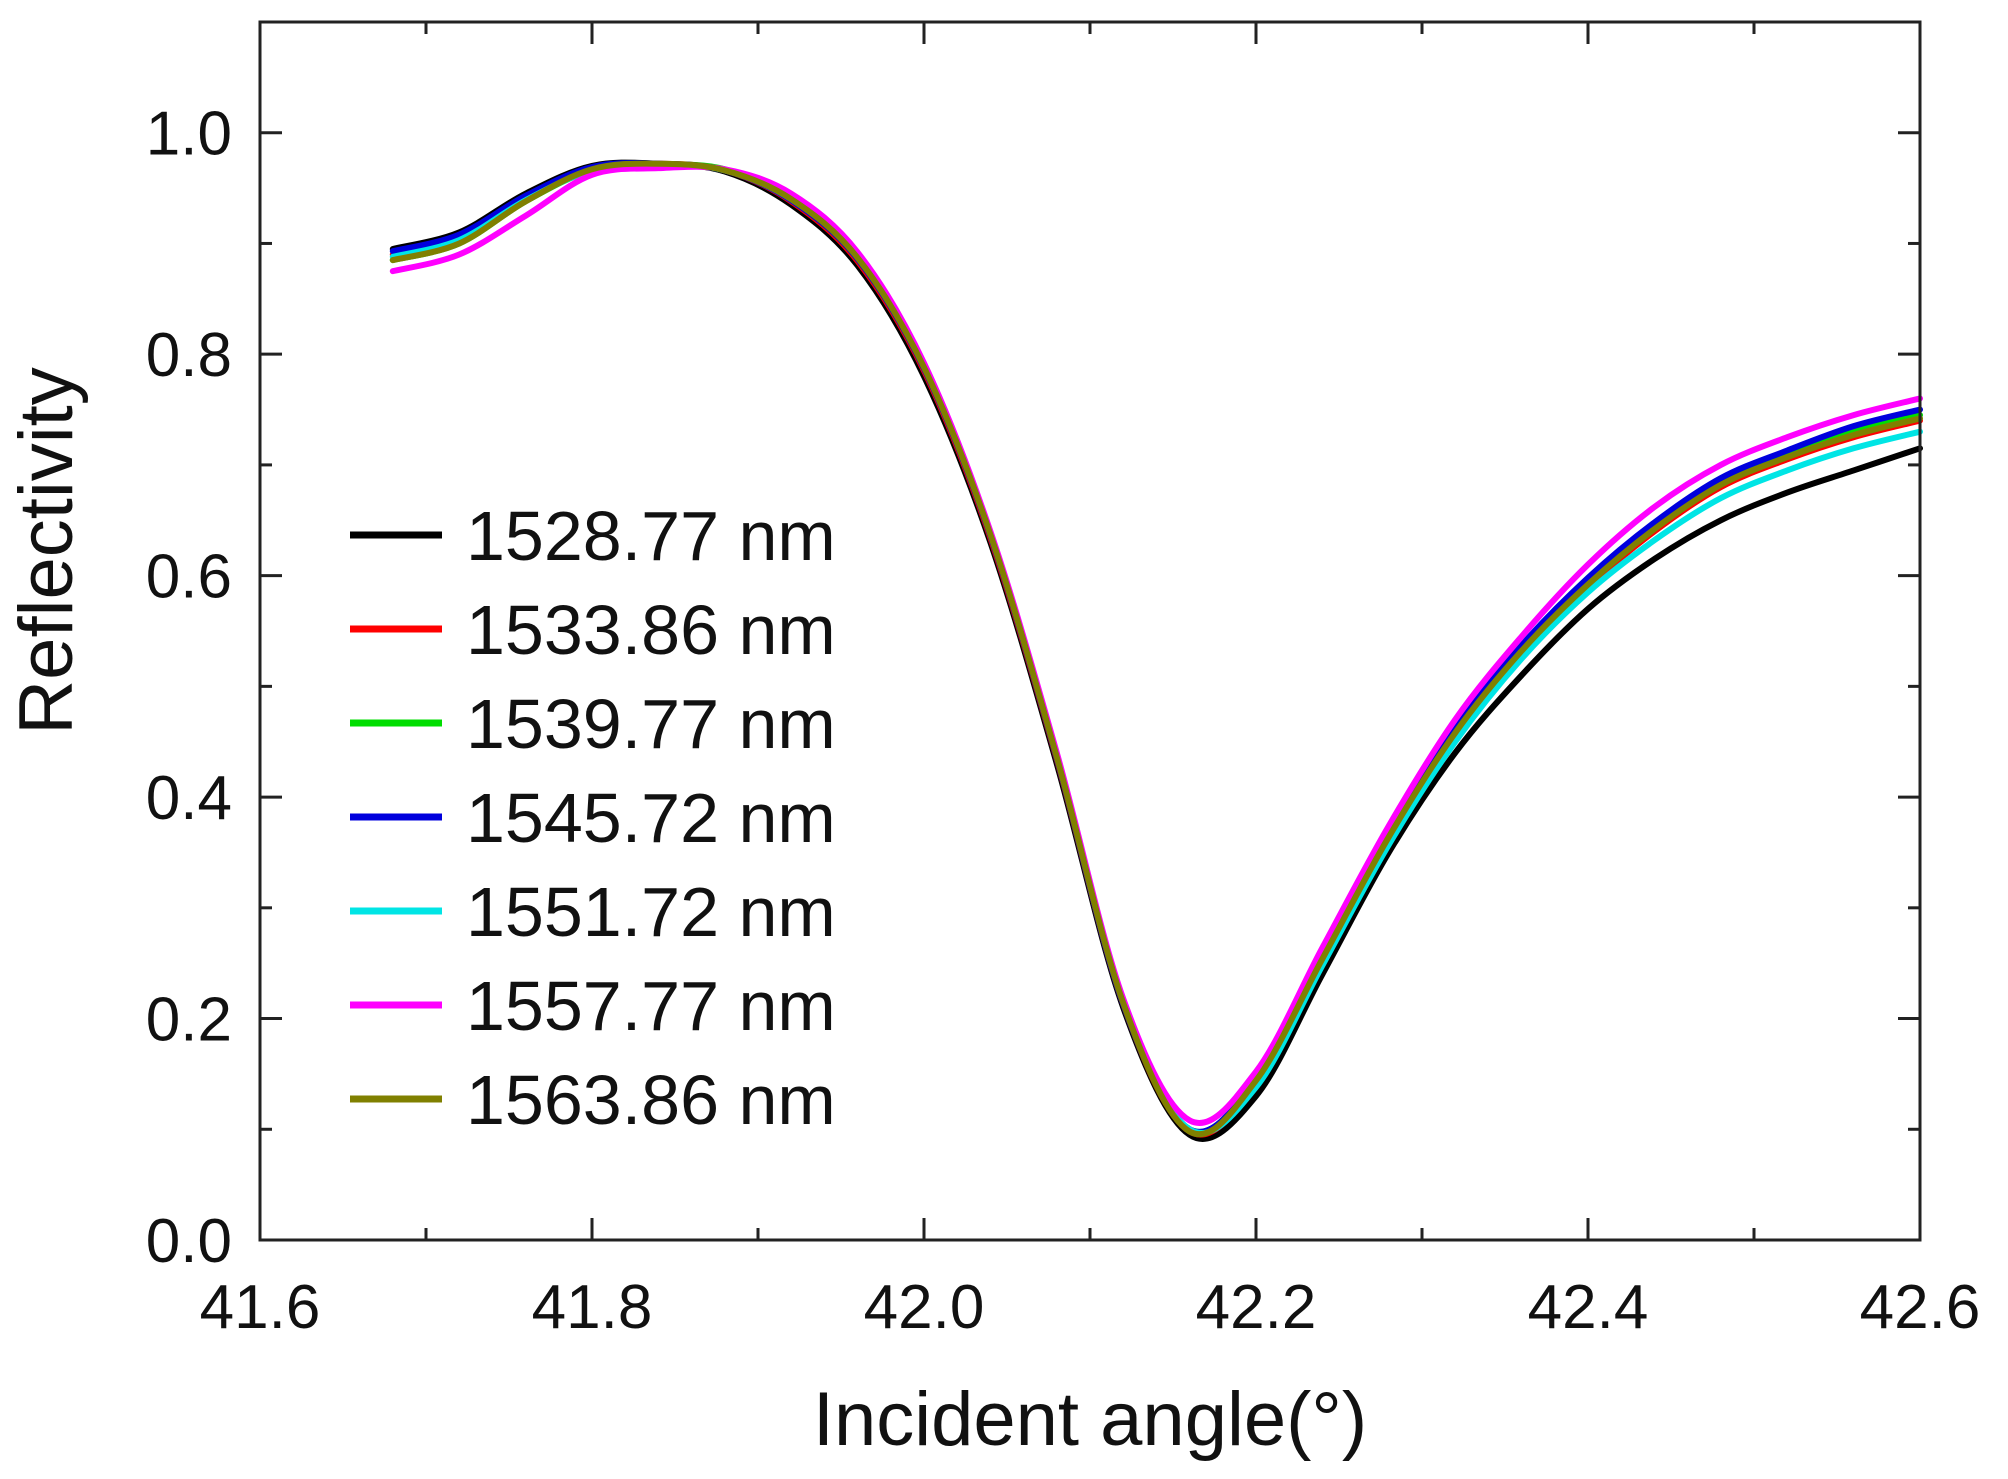 The height and width of the screenshot is (1479, 2008). I want to click on x-tick-label: 41.8, so click(592, 1307).